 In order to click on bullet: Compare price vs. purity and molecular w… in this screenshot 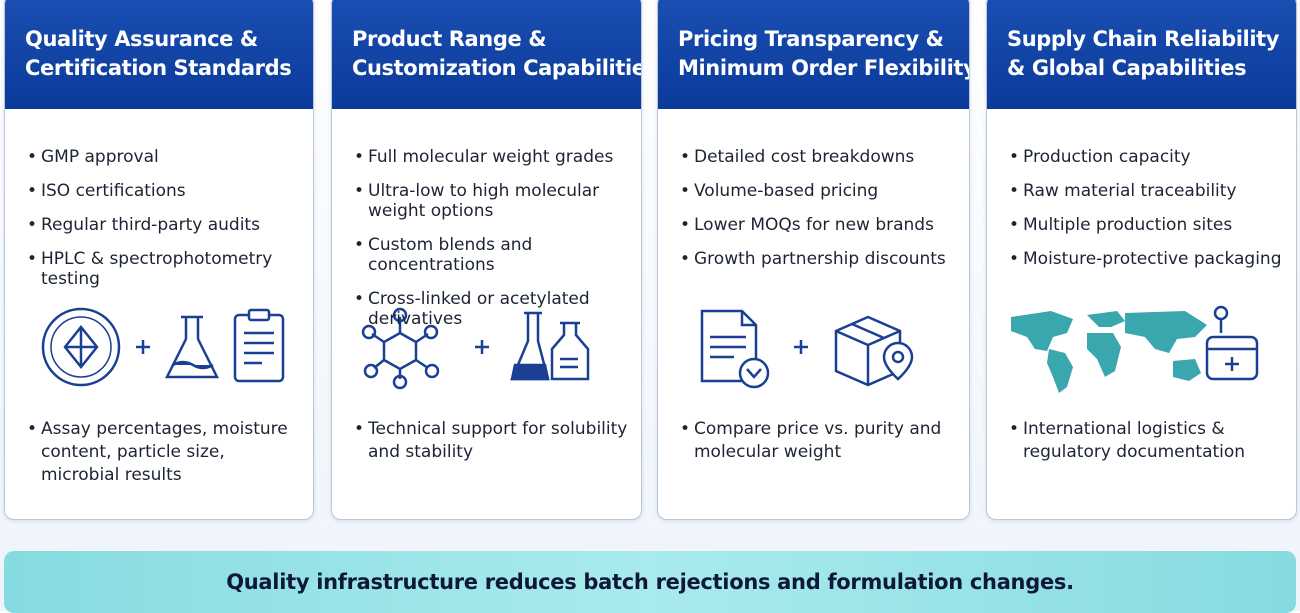, I will do `click(820, 441)`.